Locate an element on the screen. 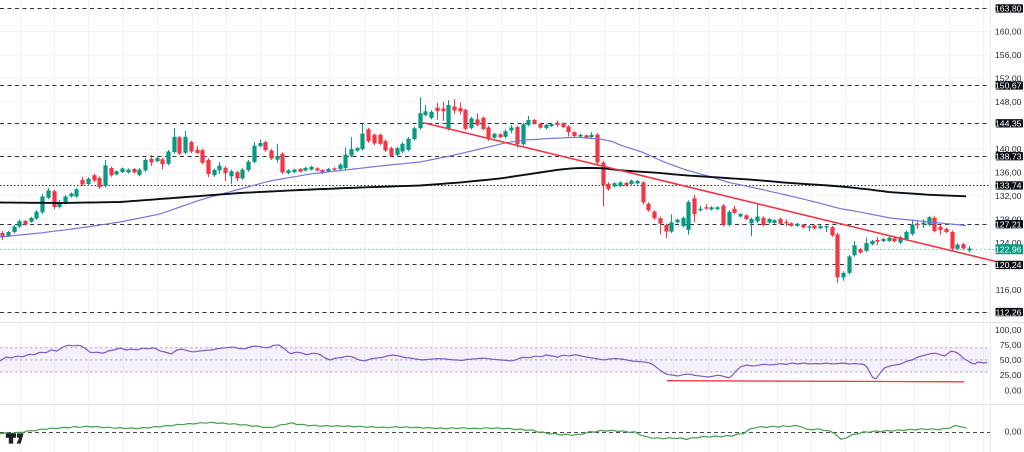 The height and width of the screenshot is (452, 1024). svg-text: 138,73 is located at coordinates (1008, 157).